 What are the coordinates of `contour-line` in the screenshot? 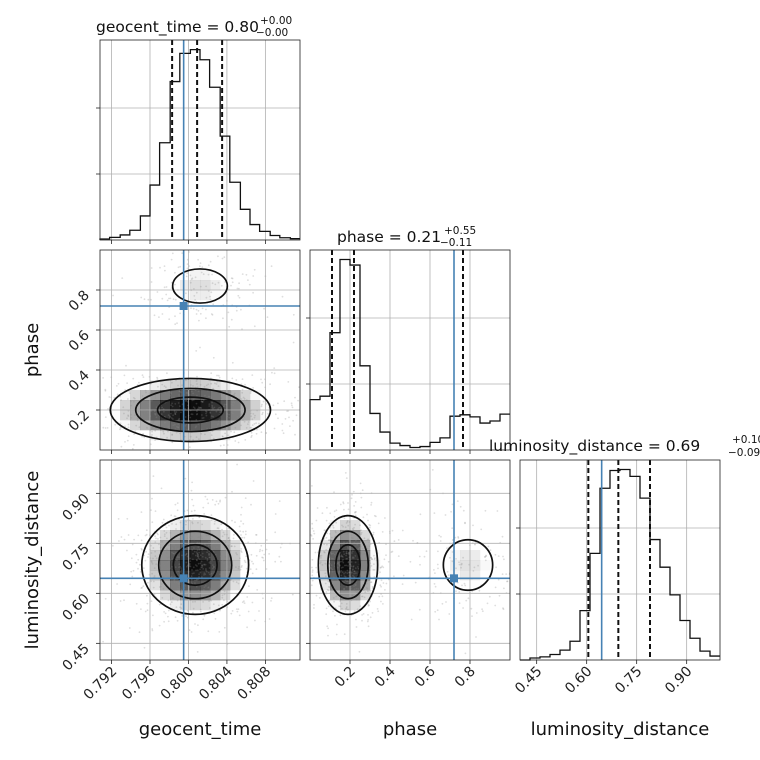 It's located at (195, 565).